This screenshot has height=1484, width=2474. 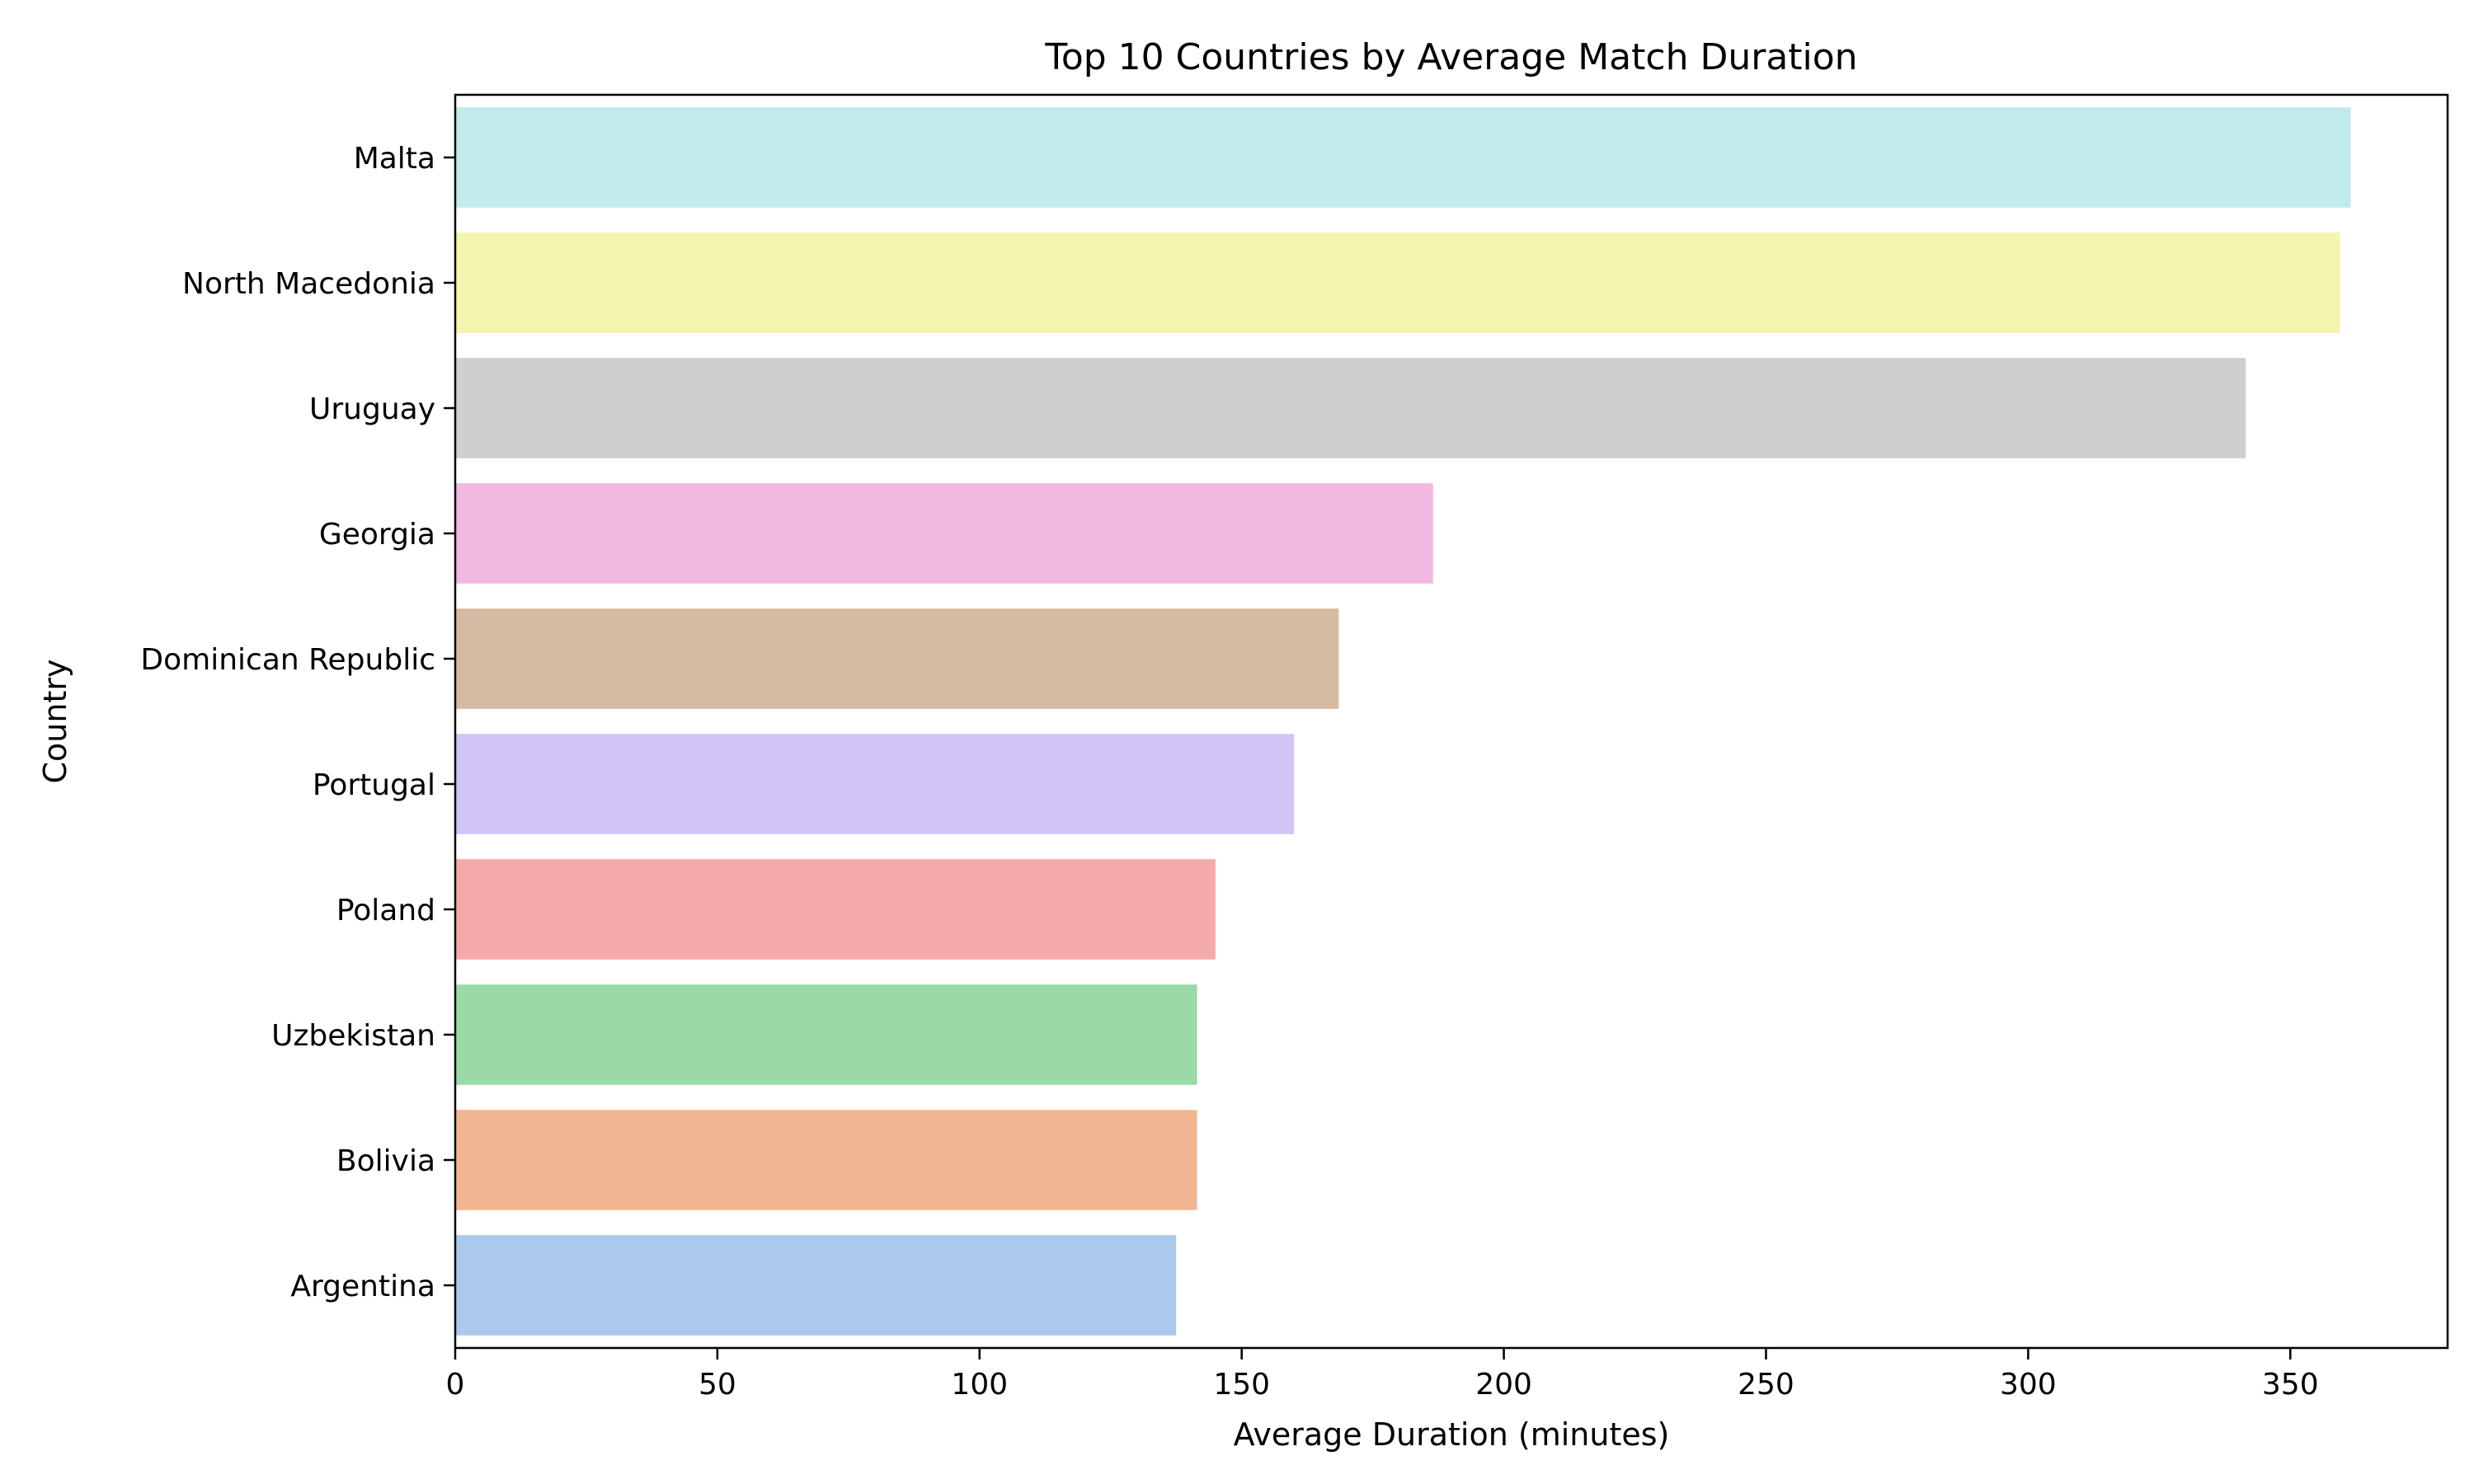 I want to click on bar-dominican-republic, so click(x=897, y=658).